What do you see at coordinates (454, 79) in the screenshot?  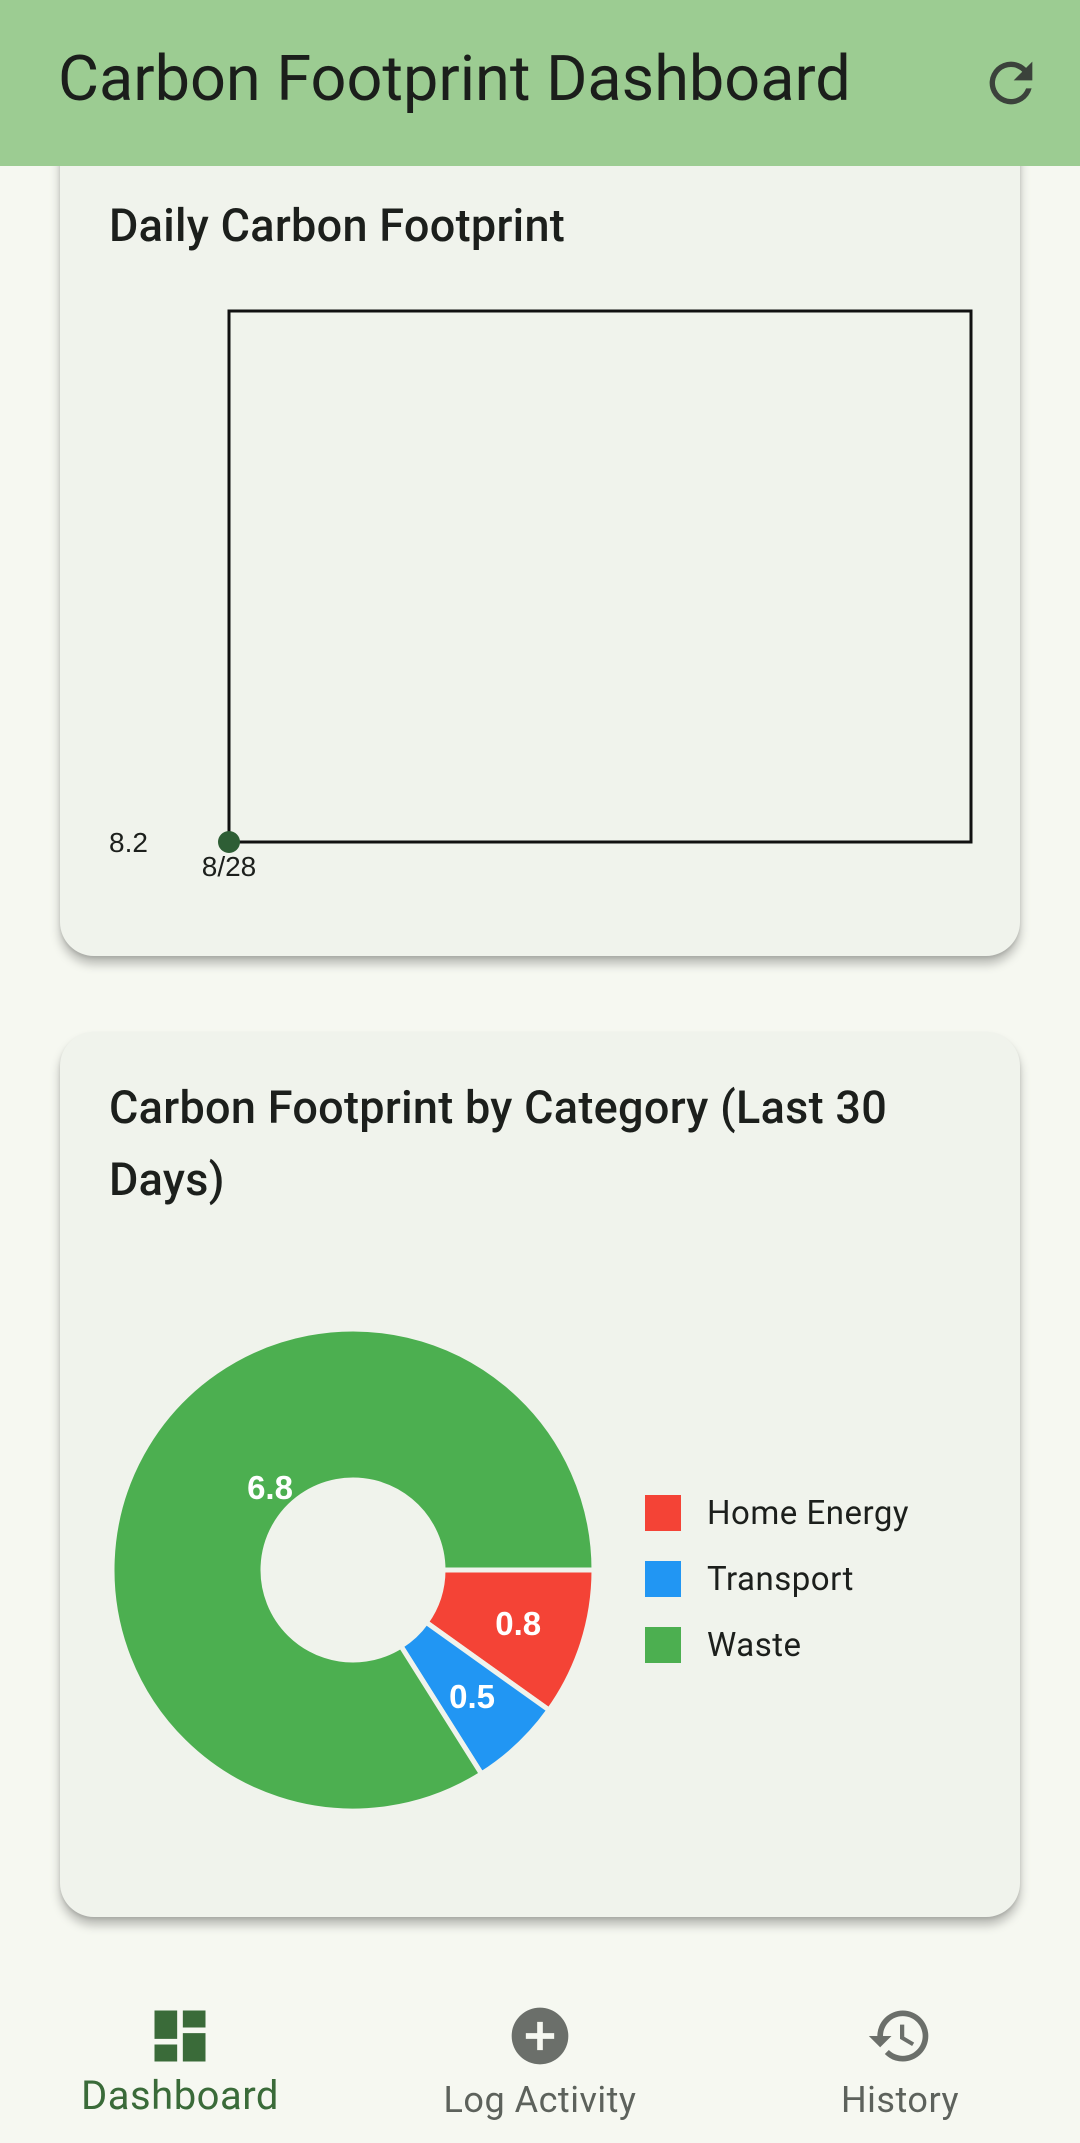 I see `page-title: Carbon Footprint Dashboard` at bounding box center [454, 79].